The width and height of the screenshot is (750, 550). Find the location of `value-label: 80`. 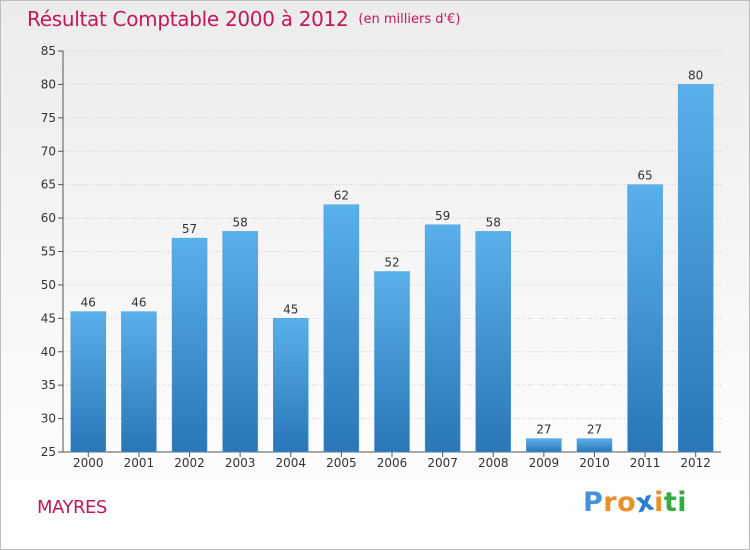

value-label: 80 is located at coordinates (695, 75).